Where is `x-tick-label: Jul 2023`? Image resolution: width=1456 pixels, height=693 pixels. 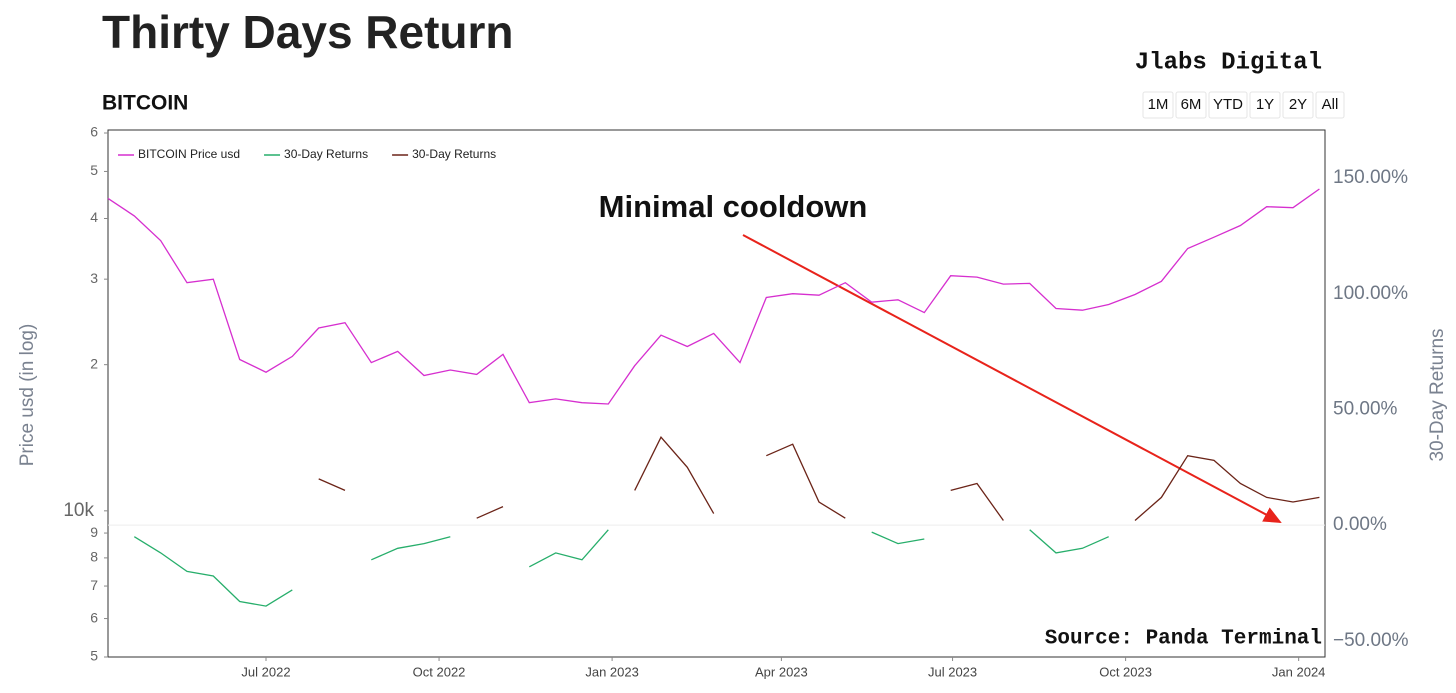 x-tick-label: Jul 2023 is located at coordinates (952, 671).